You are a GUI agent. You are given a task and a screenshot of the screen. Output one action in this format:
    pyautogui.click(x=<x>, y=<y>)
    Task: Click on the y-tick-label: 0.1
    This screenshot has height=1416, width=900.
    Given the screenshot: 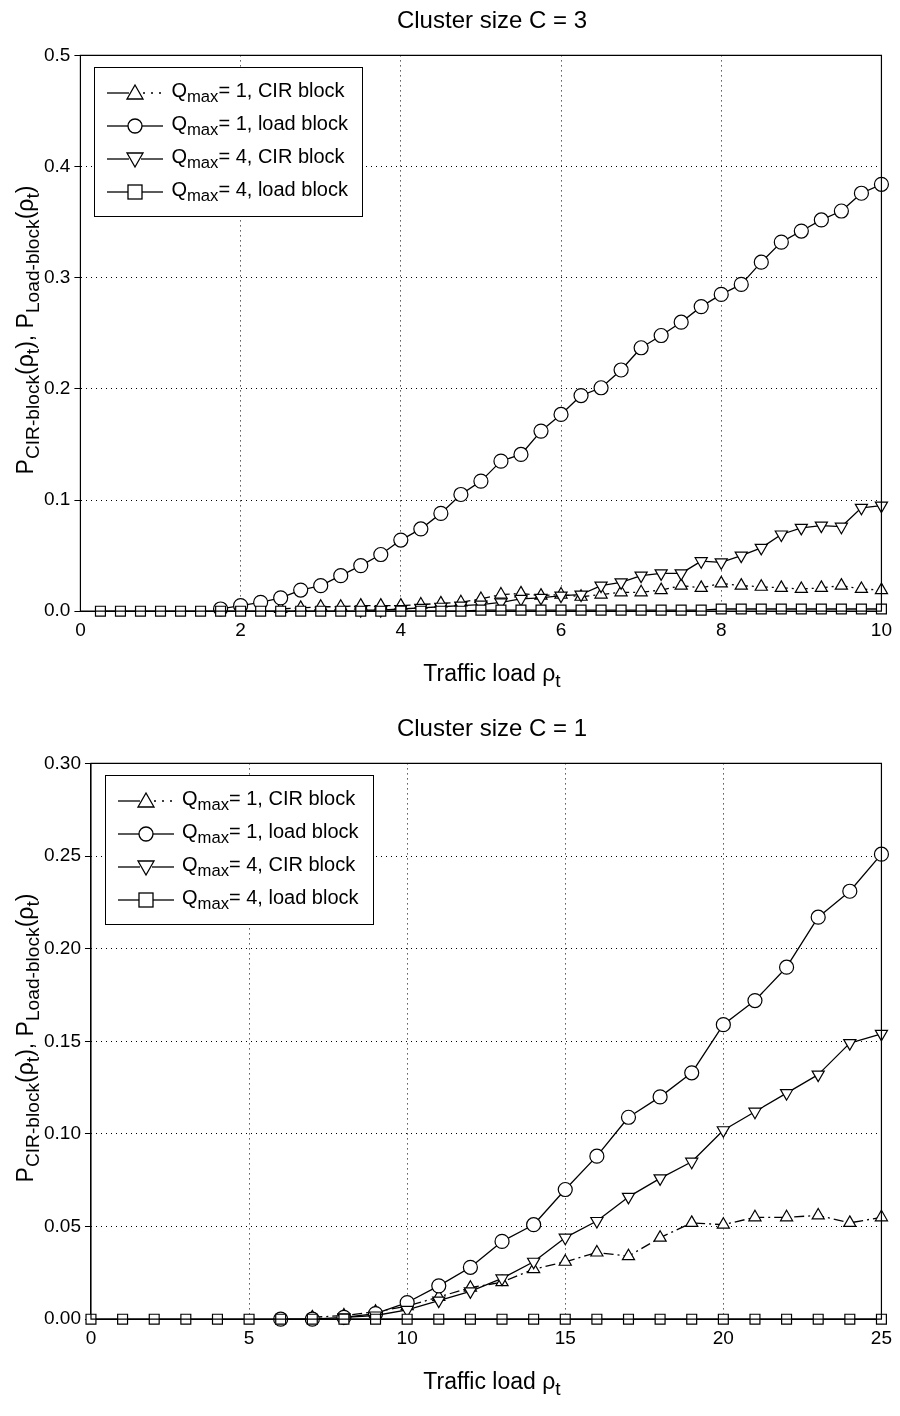 What is the action you would take?
    pyautogui.click(x=57, y=499)
    